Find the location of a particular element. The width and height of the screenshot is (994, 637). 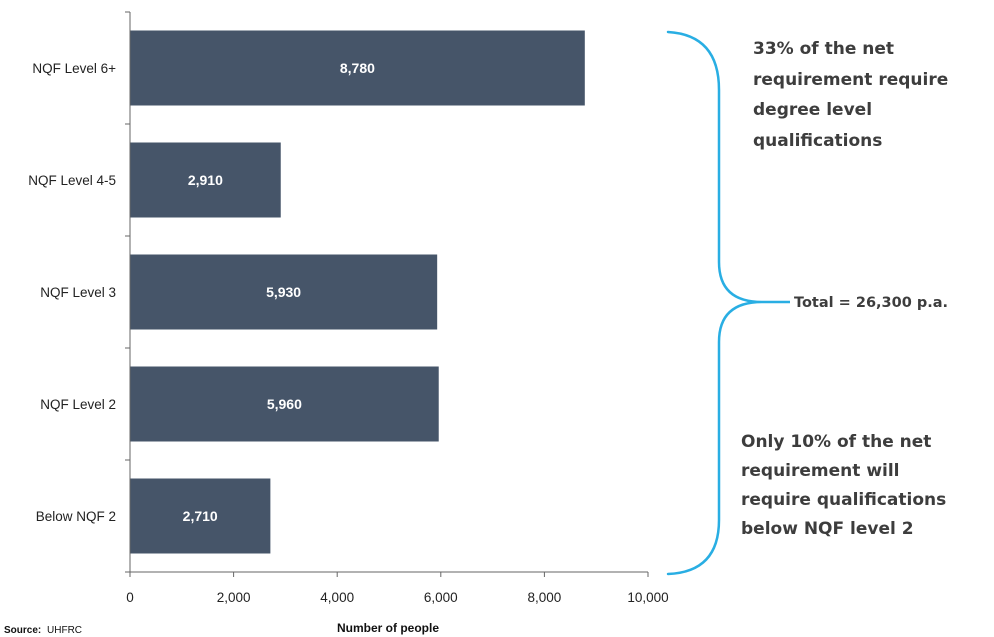

bottom-note-line-4: below NQF level 2 is located at coordinates (827, 529).